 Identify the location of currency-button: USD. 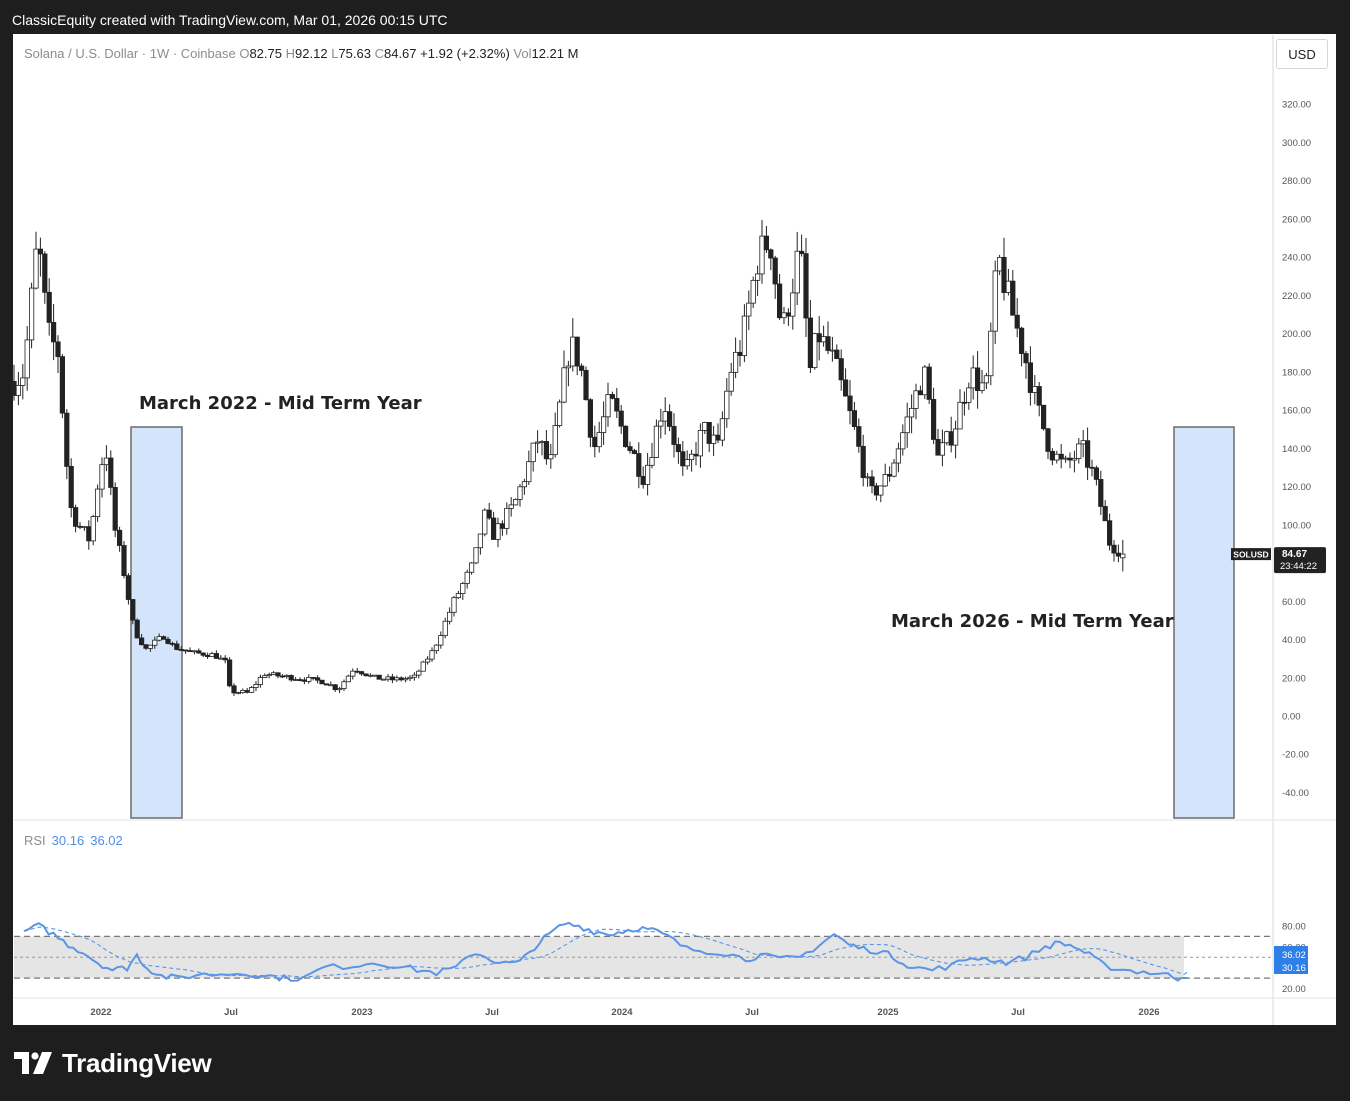
(1302, 54).